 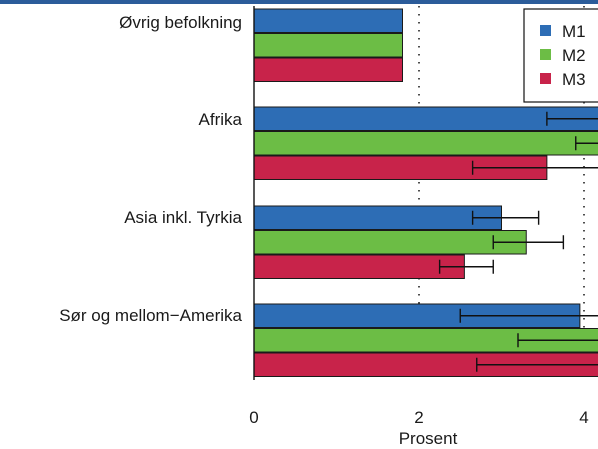 I want to click on legend-swatch-m2, so click(x=545, y=54).